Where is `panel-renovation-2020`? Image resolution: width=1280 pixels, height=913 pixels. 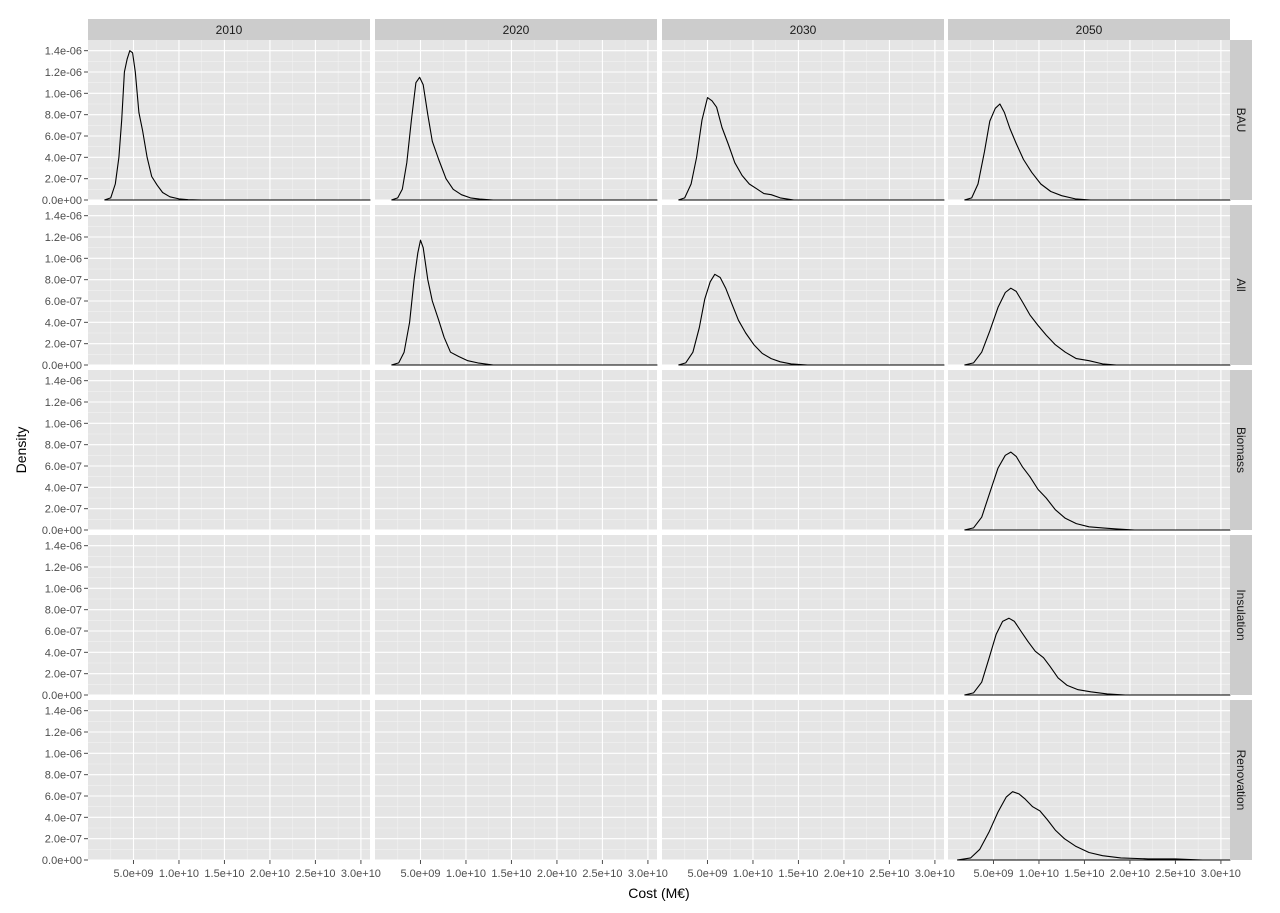
panel-renovation-2020 is located at coordinates (516, 780).